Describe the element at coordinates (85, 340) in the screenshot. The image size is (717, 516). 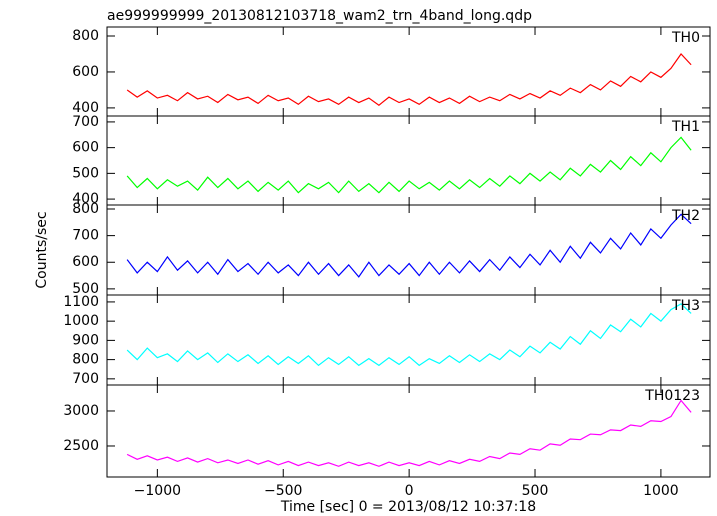
I see `y-tick-label: 900` at that location.